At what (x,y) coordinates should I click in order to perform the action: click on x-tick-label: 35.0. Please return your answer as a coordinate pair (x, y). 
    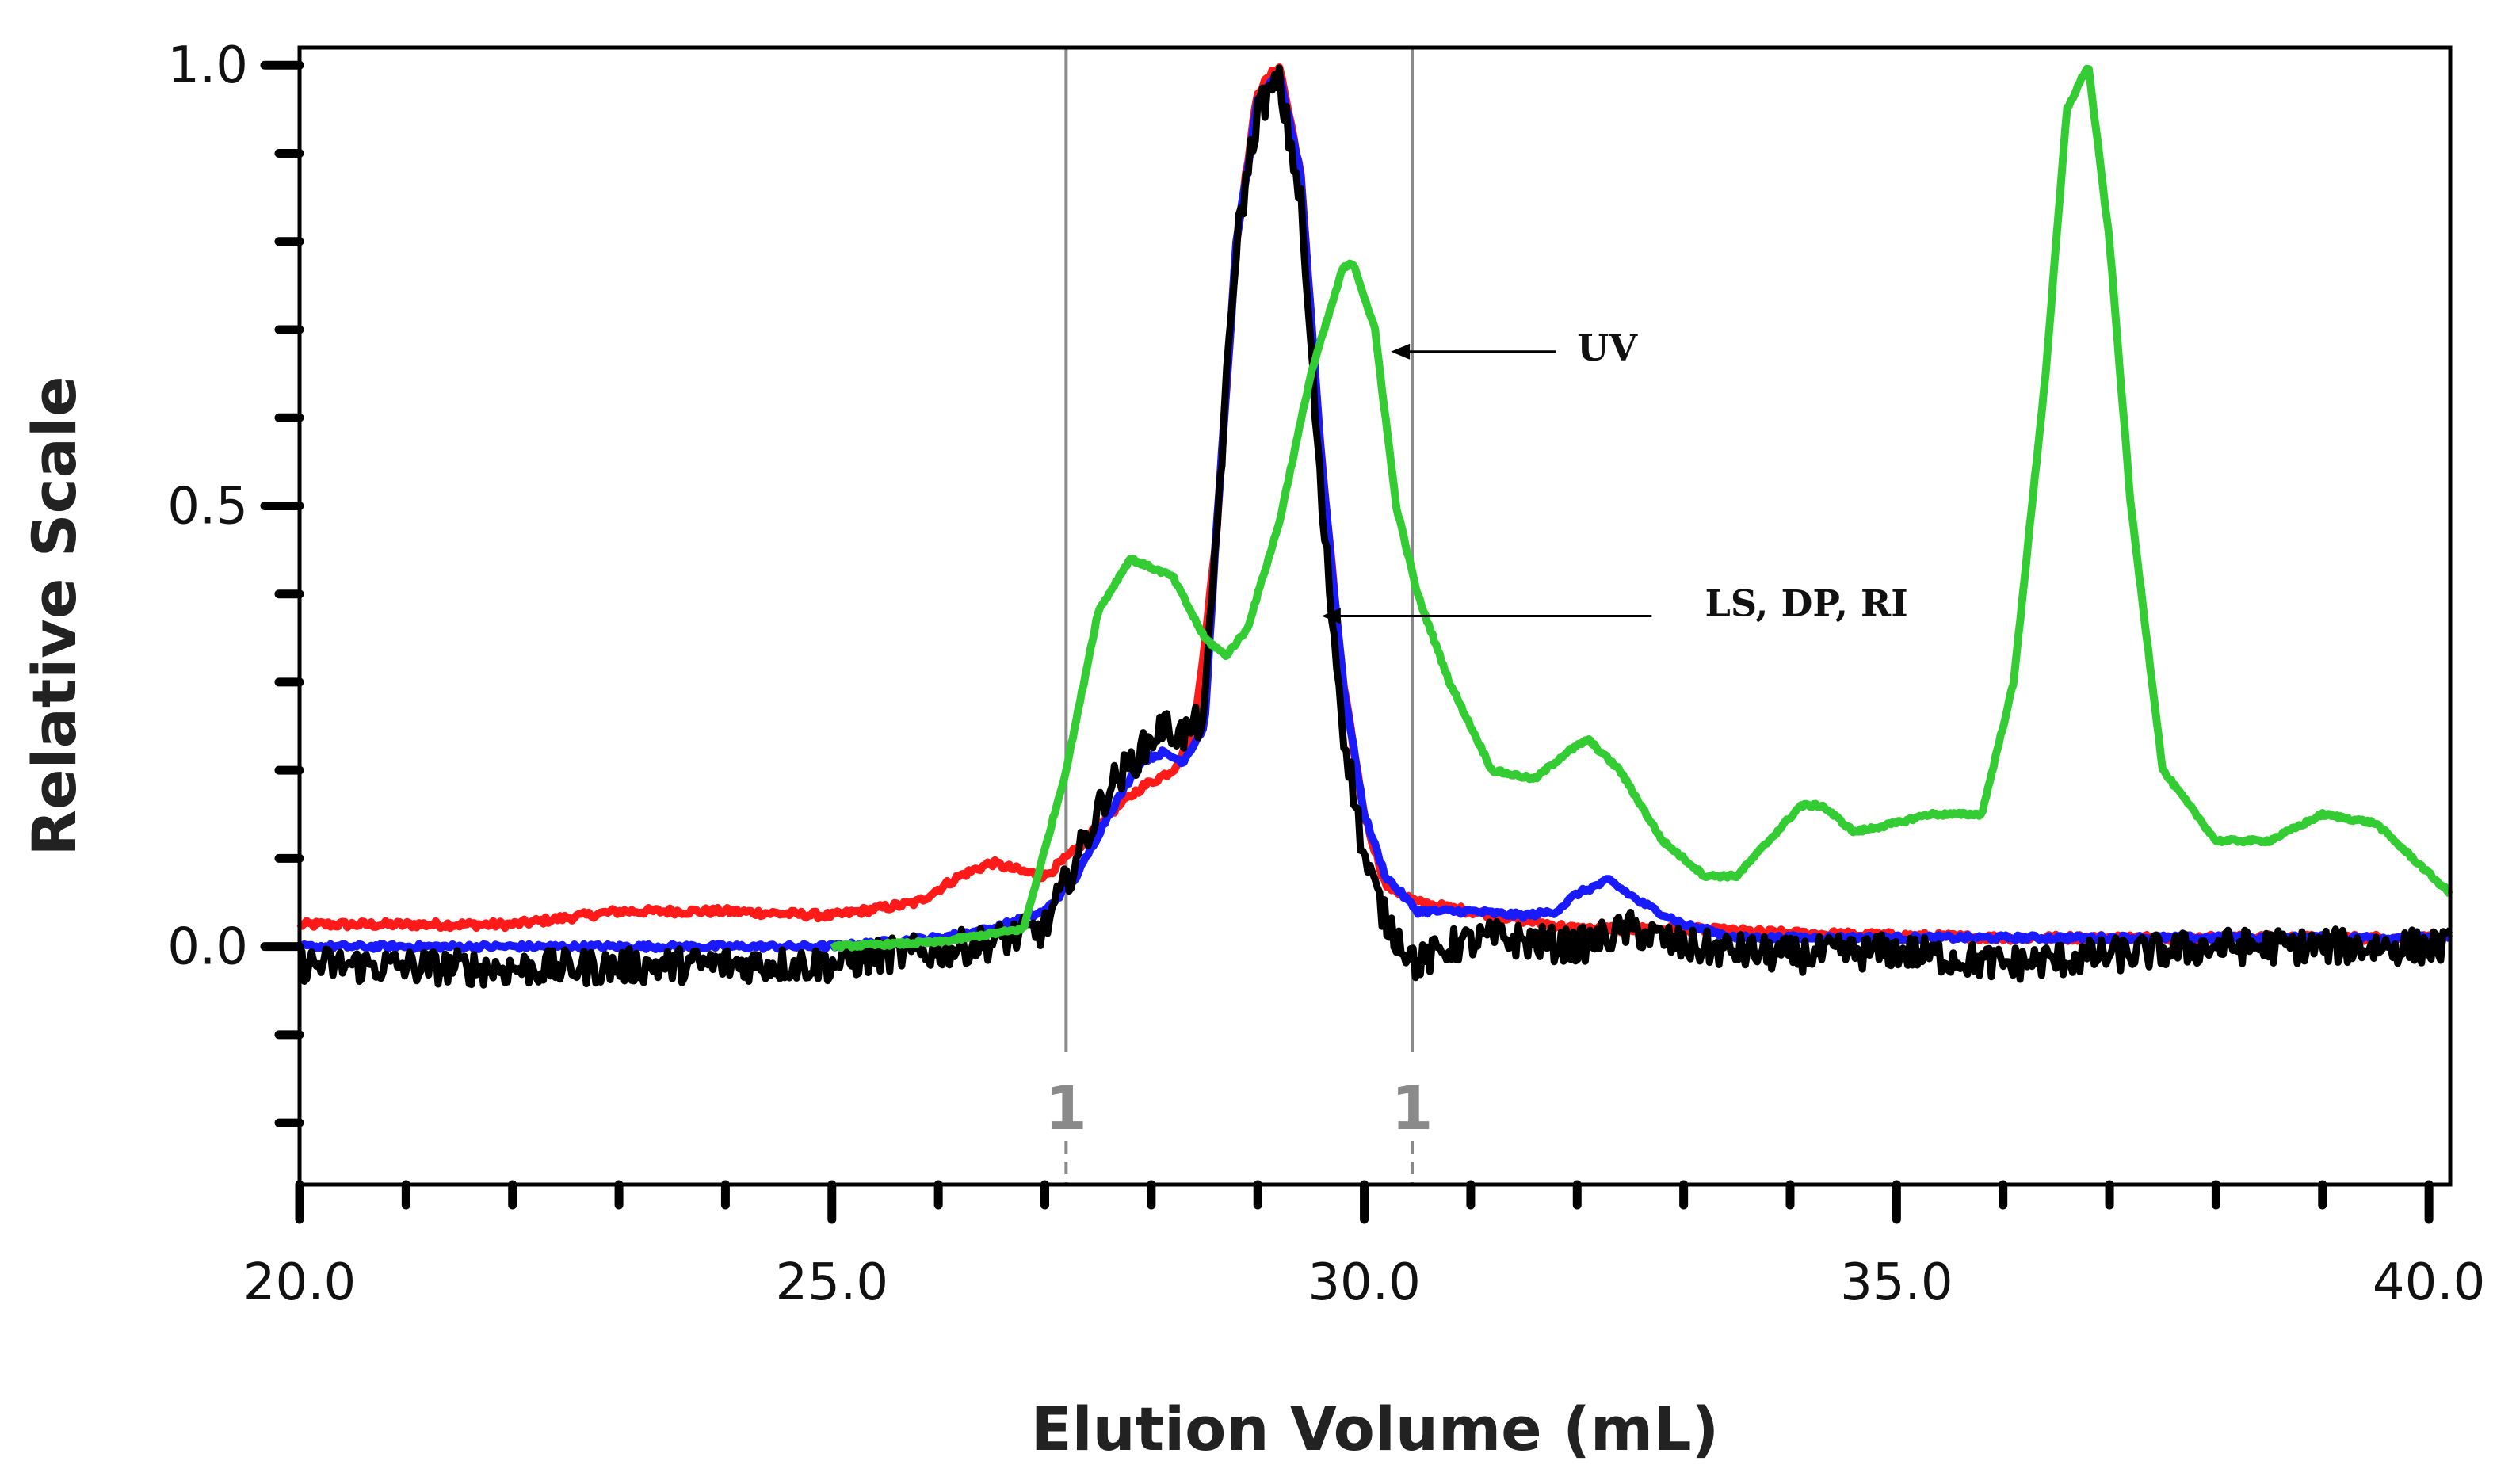
    Looking at the image, I should click on (1896, 1282).